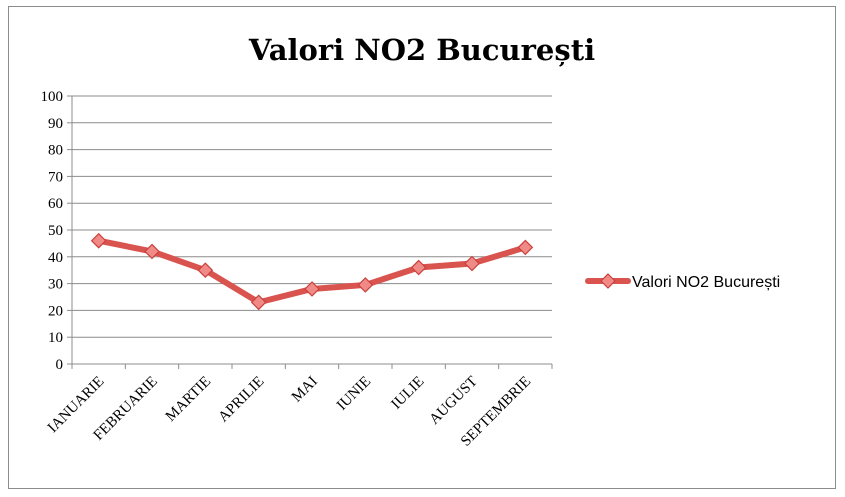 The width and height of the screenshot is (845, 497). What do you see at coordinates (55, 177) in the screenshot?
I see `y-tick-label: 70` at bounding box center [55, 177].